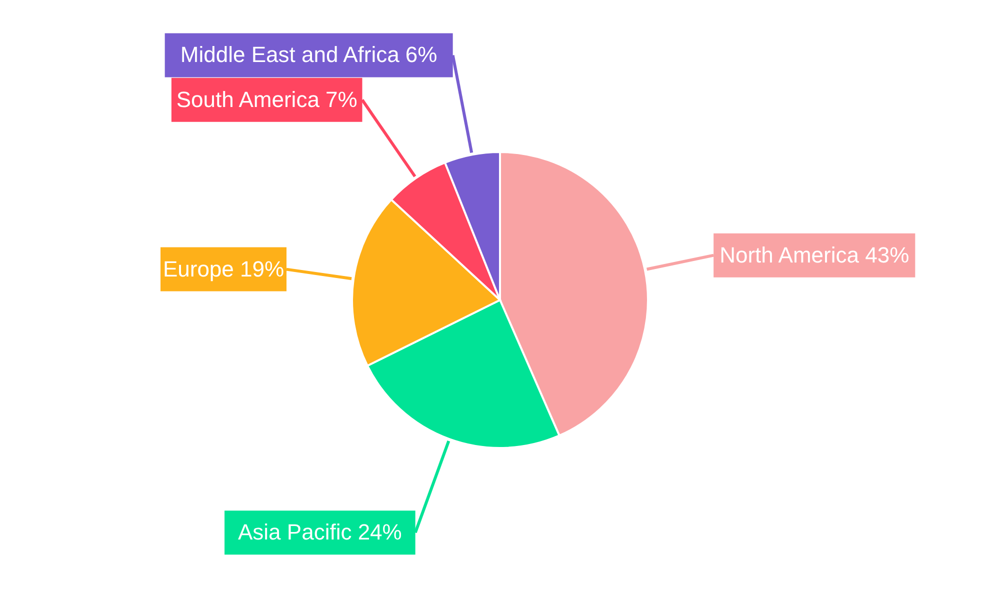 Image resolution: width=1000 pixels, height=600 pixels. I want to click on slice-label: Asia Pacific 24%, so click(320, 532).